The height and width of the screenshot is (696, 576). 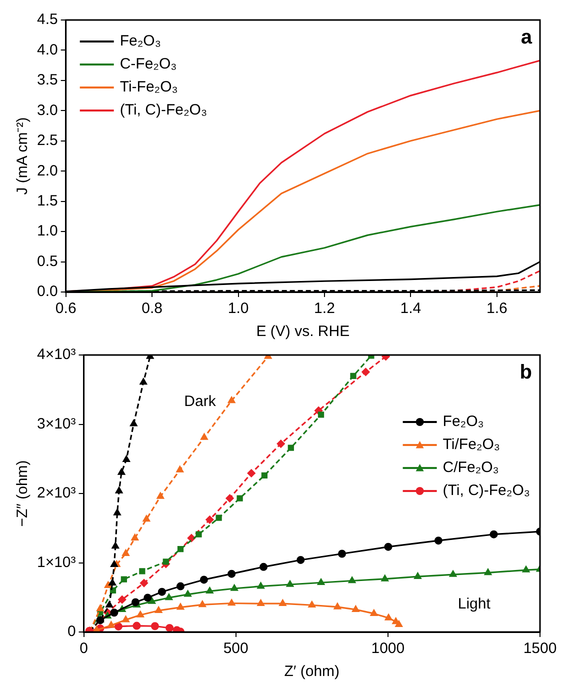 What do you see at coordinates (470, 467) in the screenshot?
I see `legend-label: C/Fe₂O₃` at bounding box center [470, 467].